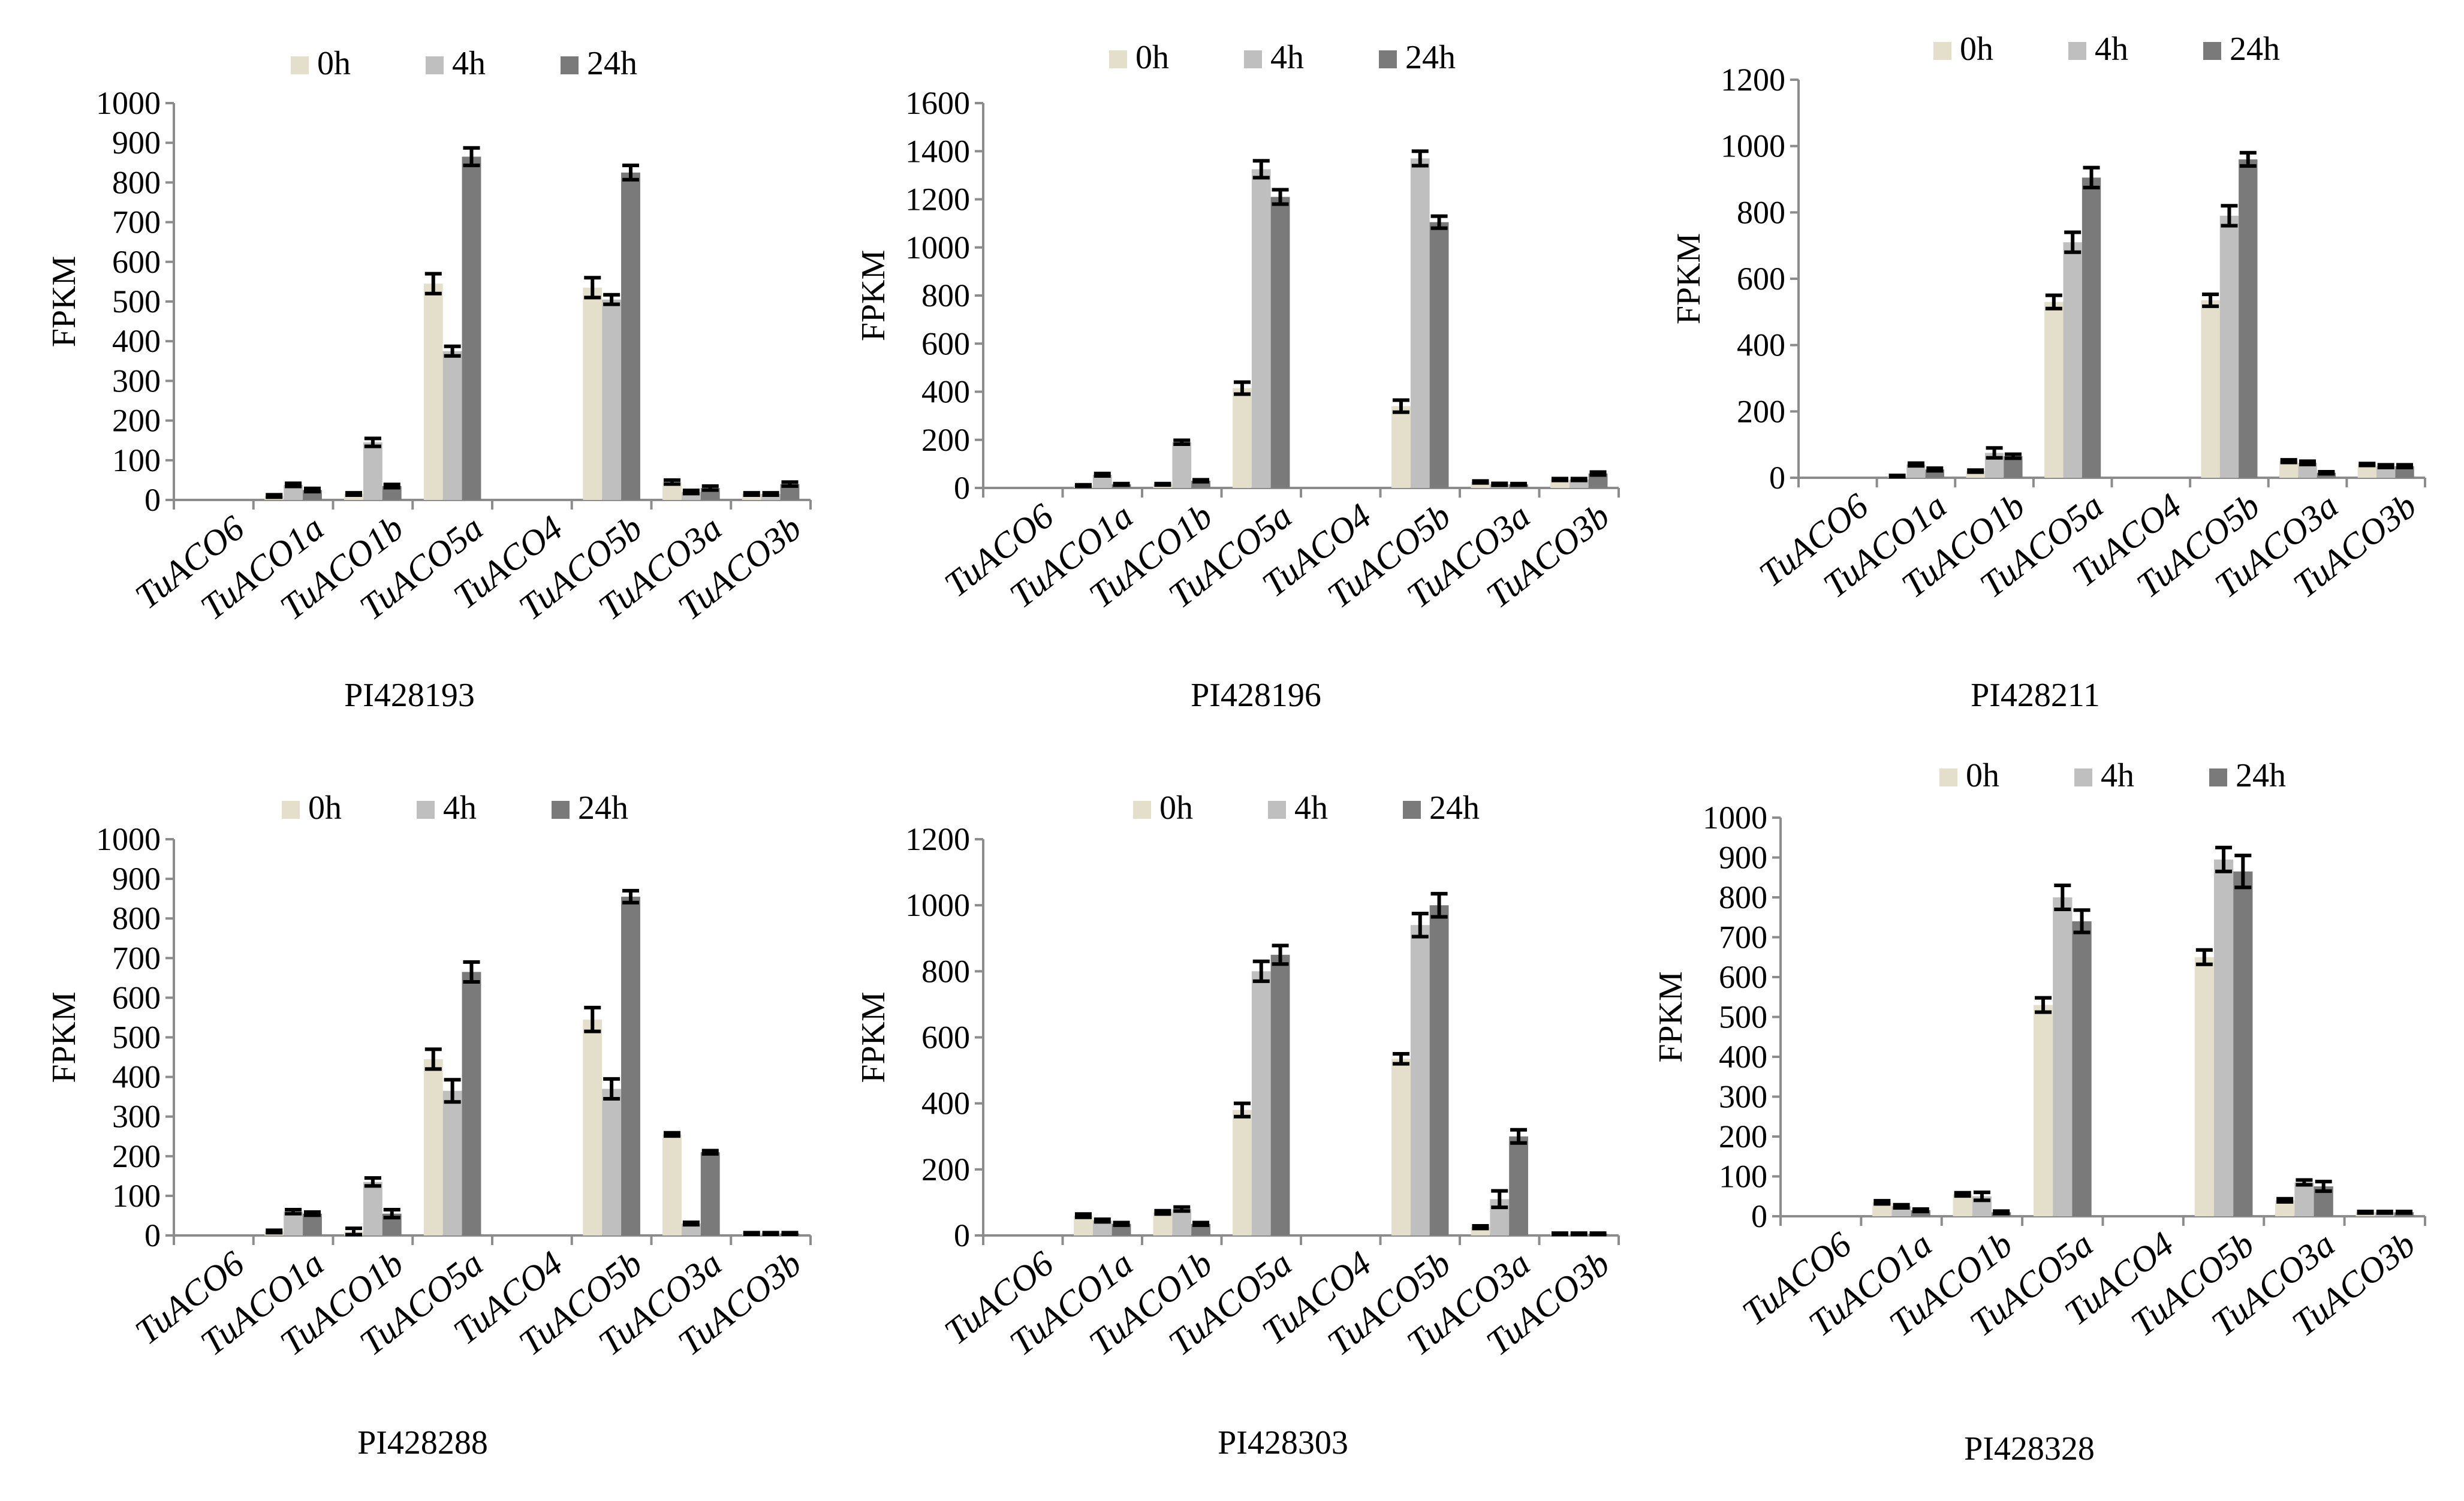 Image resolution: width=2464 pixels, height=1501 pixels. I want to click on bar-24h-tuaco1a, so click(312, 1224).